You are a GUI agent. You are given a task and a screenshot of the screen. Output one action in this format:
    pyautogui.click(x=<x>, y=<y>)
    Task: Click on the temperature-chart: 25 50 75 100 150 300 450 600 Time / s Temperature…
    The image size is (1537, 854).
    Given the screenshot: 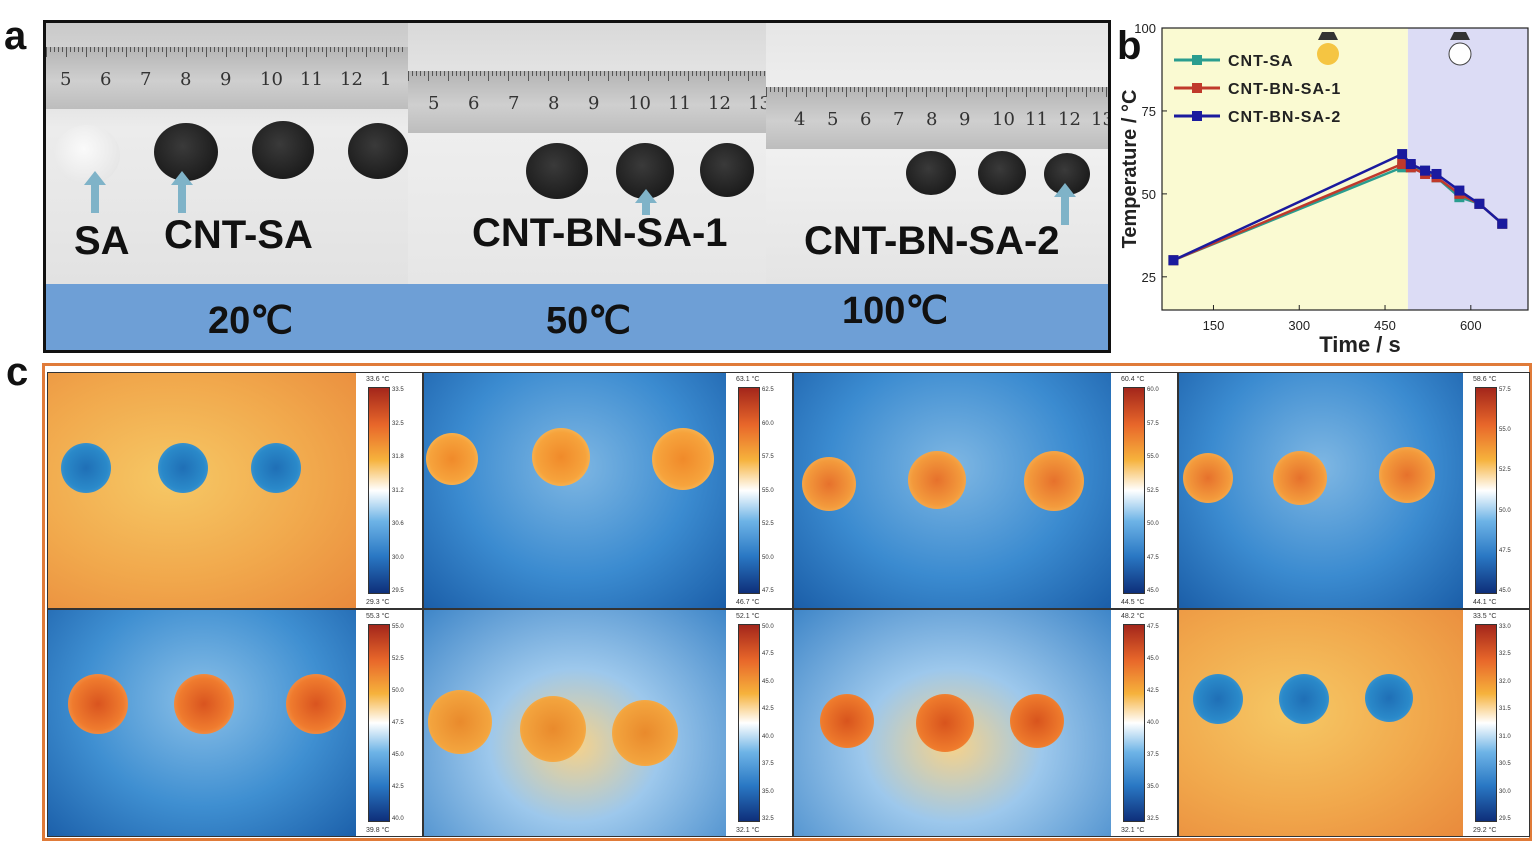 What is the action you would take?
    pyautogui.click(x=1323, y=188)
    